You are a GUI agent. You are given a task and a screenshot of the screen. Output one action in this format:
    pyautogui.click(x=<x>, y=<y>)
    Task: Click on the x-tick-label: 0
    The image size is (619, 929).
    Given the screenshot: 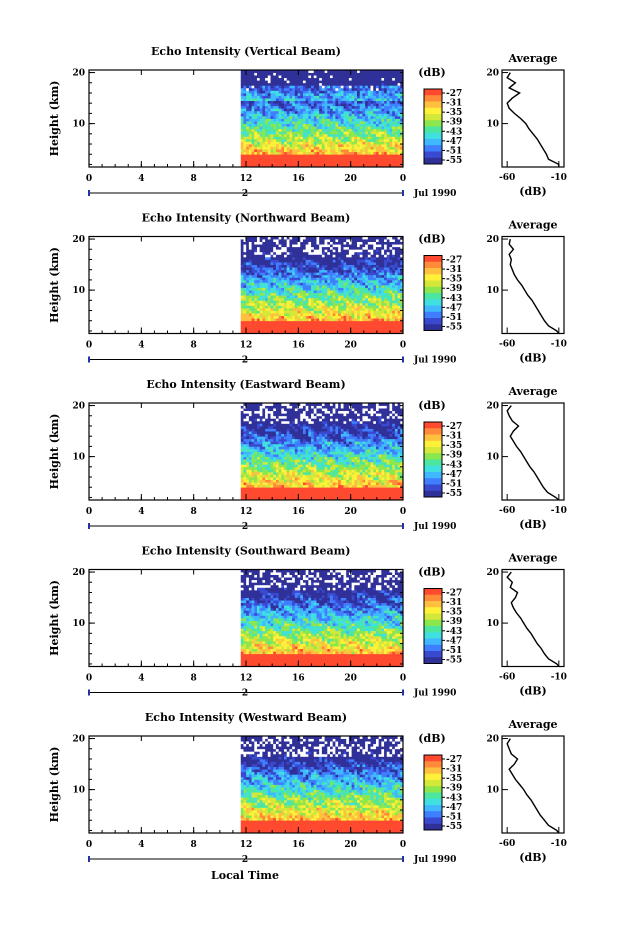 What is the action you would take?
    pyautogui.click(x=403, y=346)
    